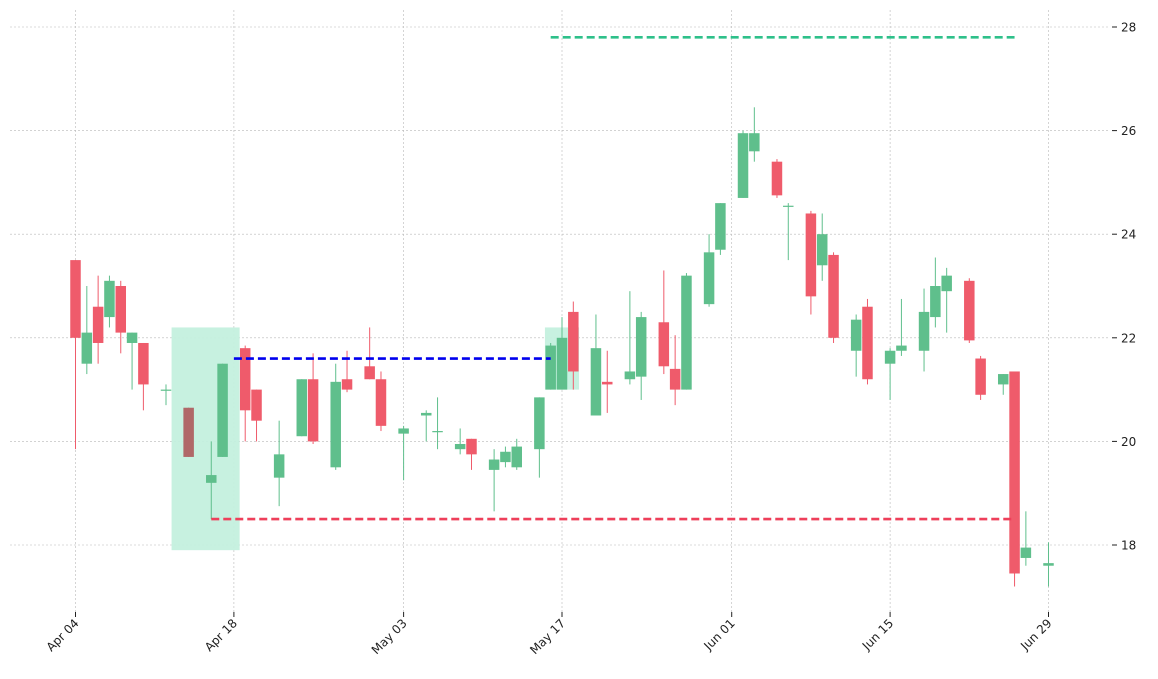 The image size is (1158, 679). I want to click on y-tick-label: 18, so click(1128, 546).